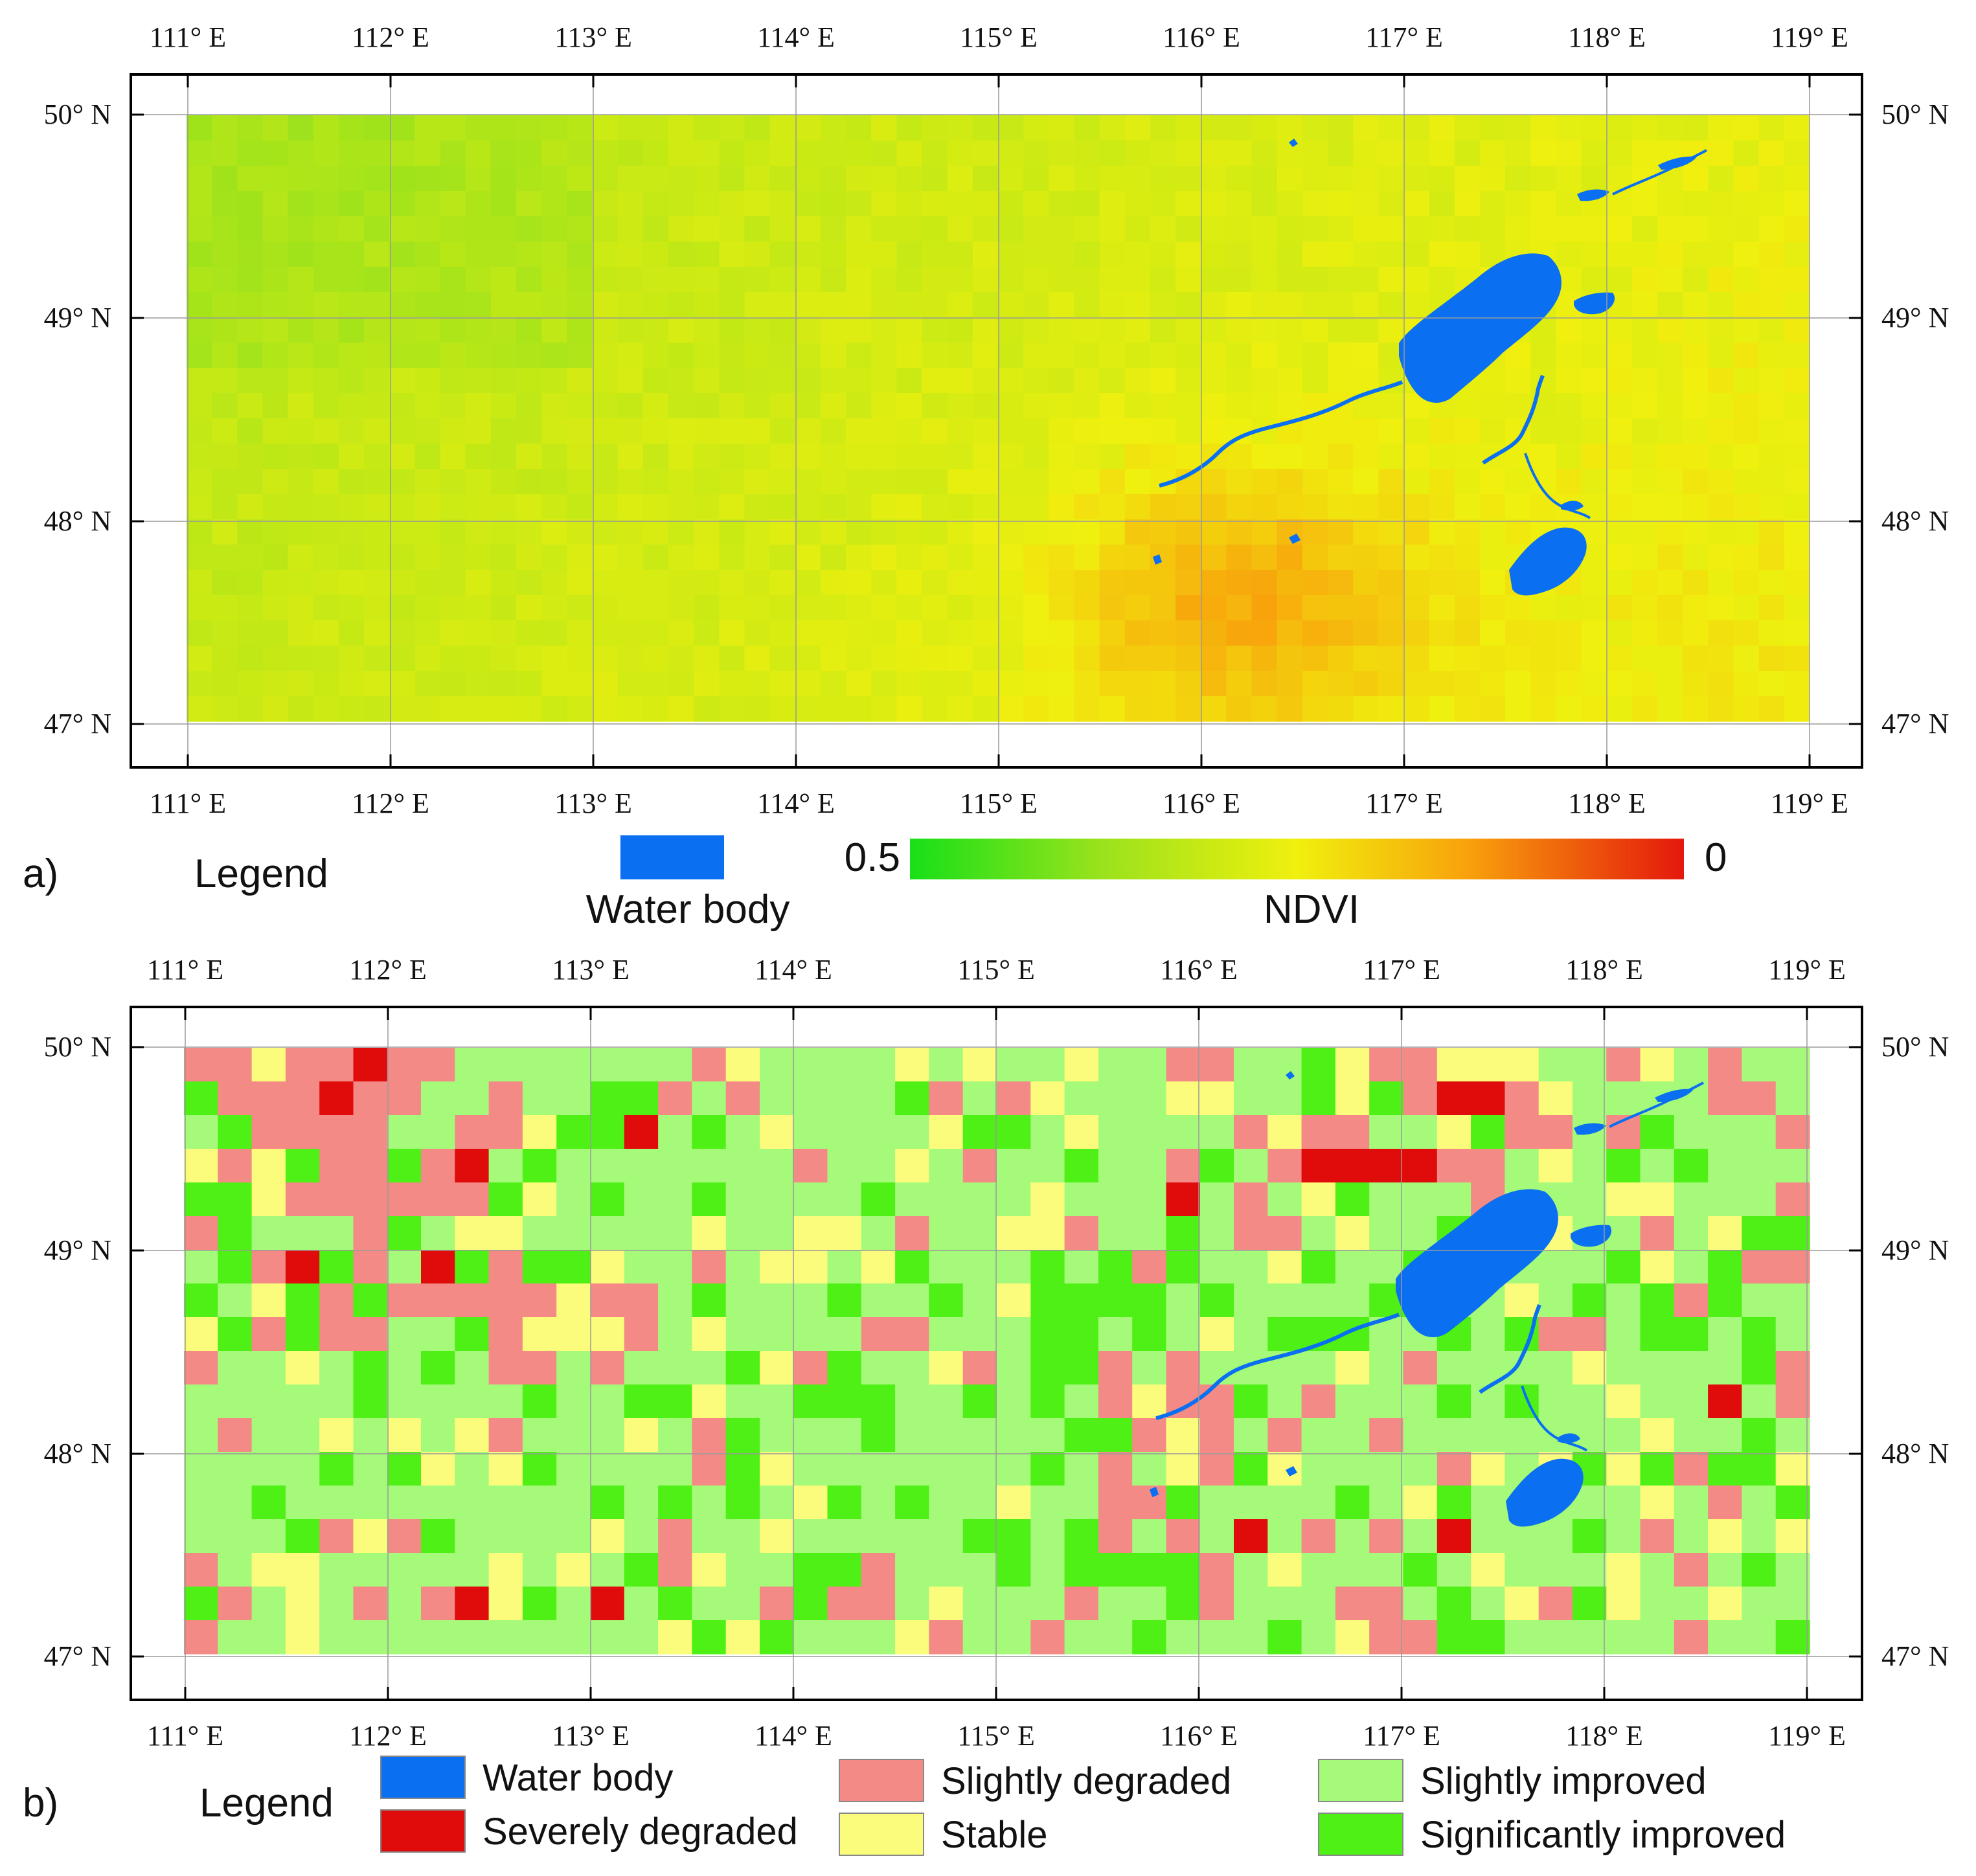 Image resolution: width=1976 pixels, height=1876 pixels. Describe the element at coordinates (1360, 1781) in the screenshot. I see `legend-swatch-slightly-improved` at that location.